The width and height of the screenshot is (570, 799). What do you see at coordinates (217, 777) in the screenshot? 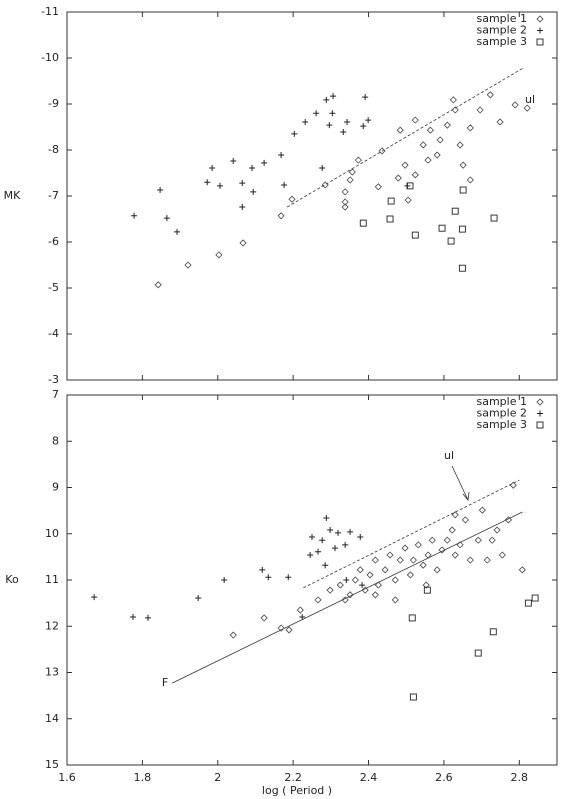
I see `x-tick-label: 2` at bounding box center [217, 777].